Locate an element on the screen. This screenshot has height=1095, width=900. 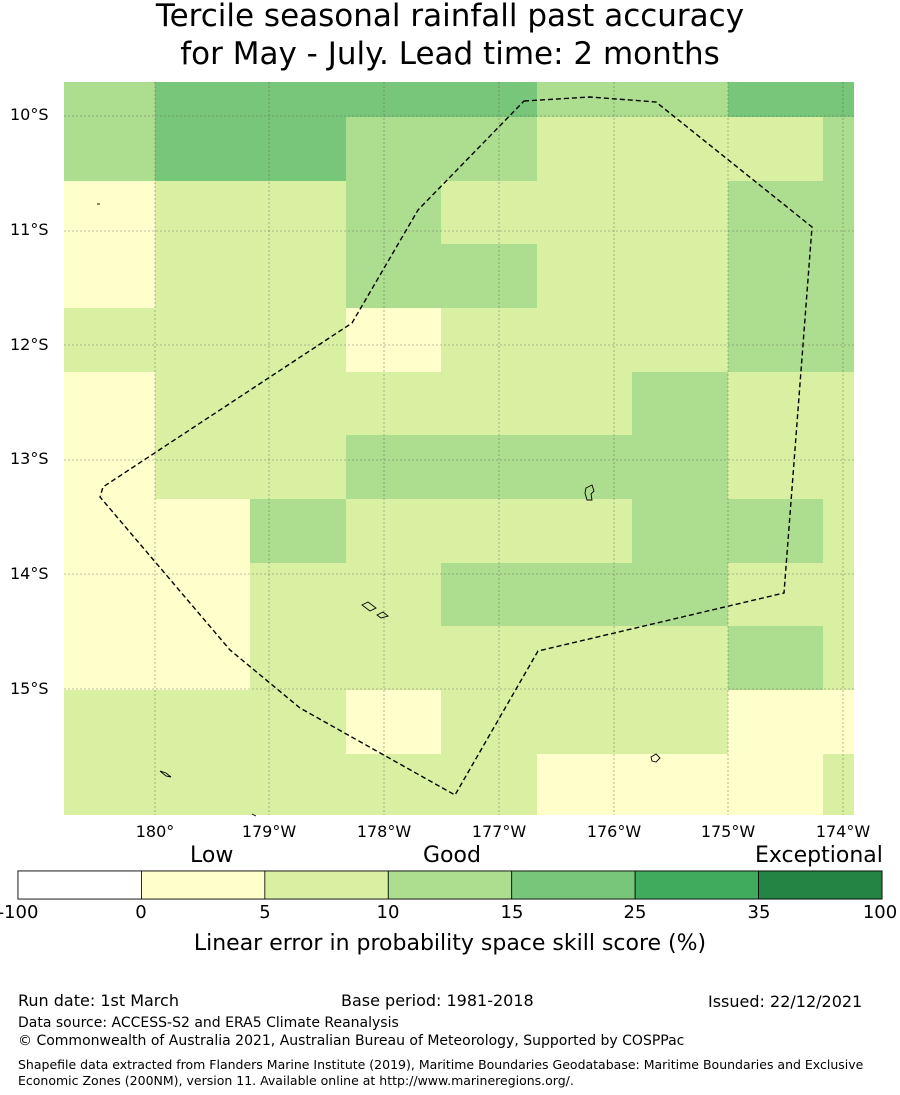
run-date: Run date: 1st March is located at coordinates (98, 1000).